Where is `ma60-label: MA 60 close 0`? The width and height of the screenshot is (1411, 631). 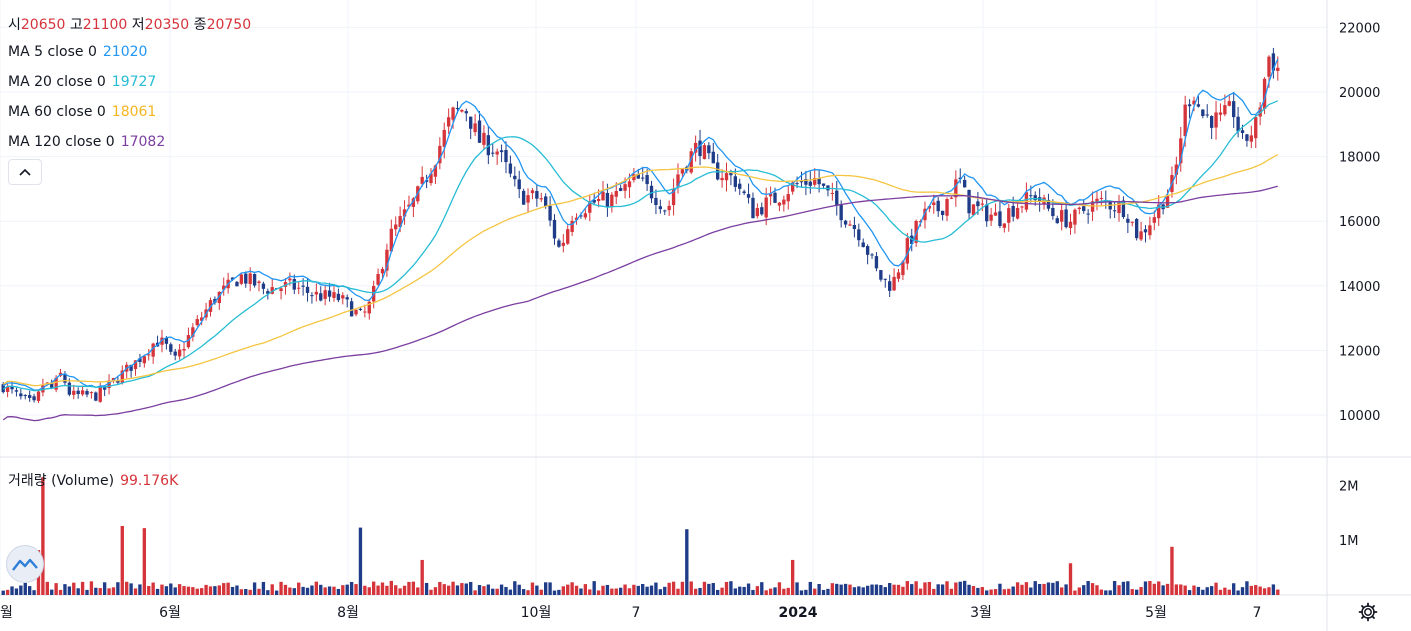
ma60-label: MA 60 close 0 is located at coordinates (57, 112).